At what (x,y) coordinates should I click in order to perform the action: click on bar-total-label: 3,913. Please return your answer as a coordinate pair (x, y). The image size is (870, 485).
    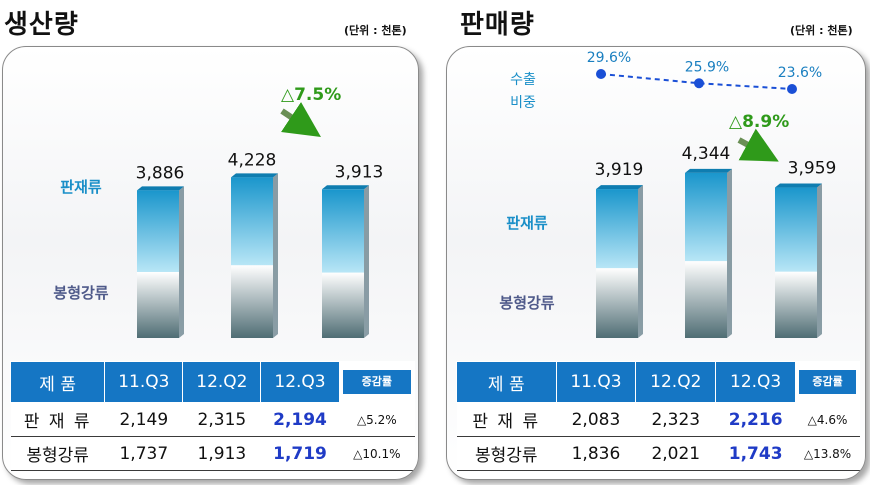
    Looking at the image, I should click on (359, 172).